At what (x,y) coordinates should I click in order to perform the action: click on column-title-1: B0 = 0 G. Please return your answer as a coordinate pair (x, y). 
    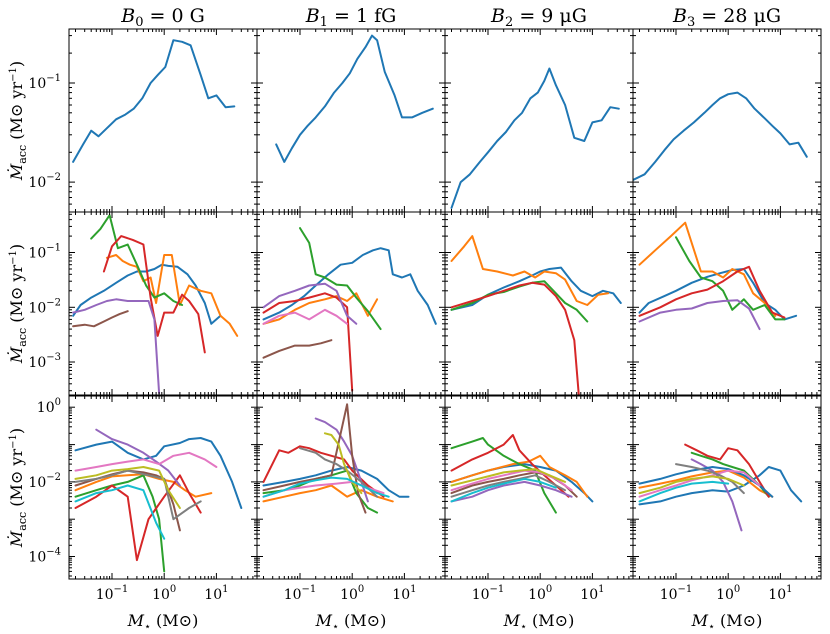
    Looking at the image, I should click on (162, 17).